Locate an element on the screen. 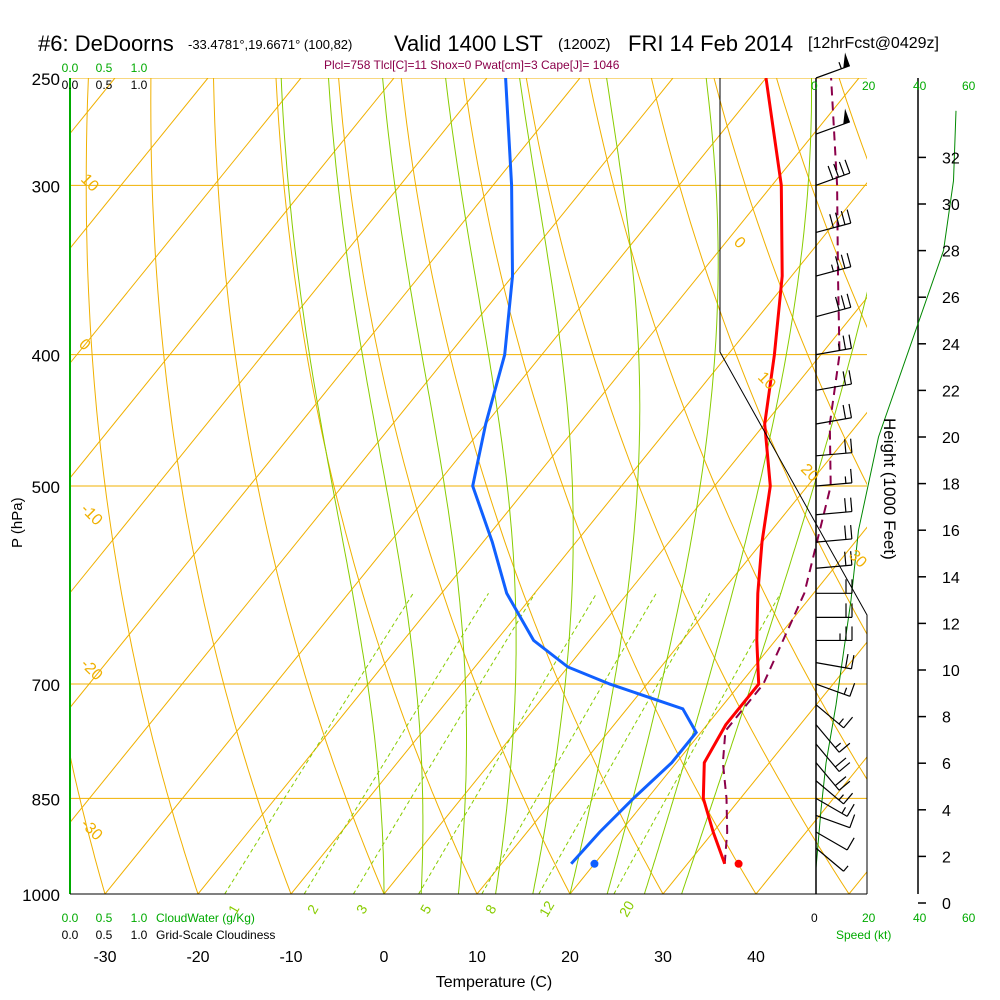 The image size is (1000, 1000). wind-speed-axis-label: Speed (kt) is located at coordinates (863, 935).